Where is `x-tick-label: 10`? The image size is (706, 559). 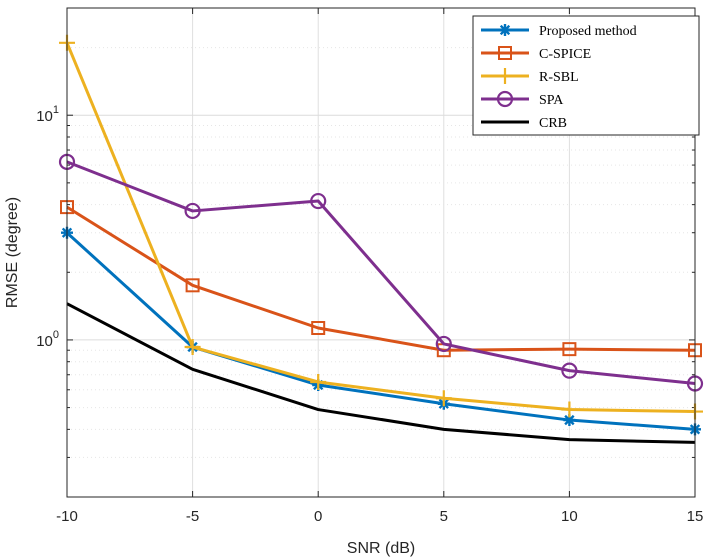
x-tick-label: 10 is located at coordinates (569, 516).